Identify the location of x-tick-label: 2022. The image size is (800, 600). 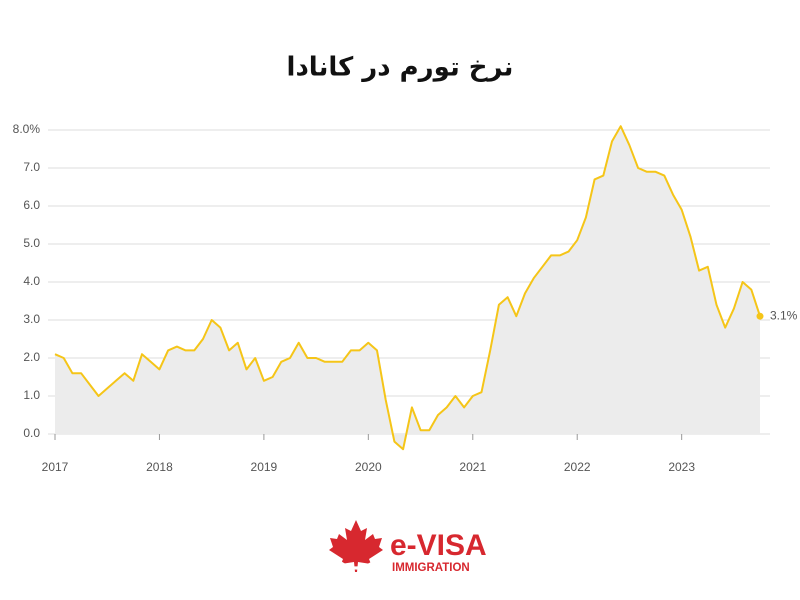
(577, 467).